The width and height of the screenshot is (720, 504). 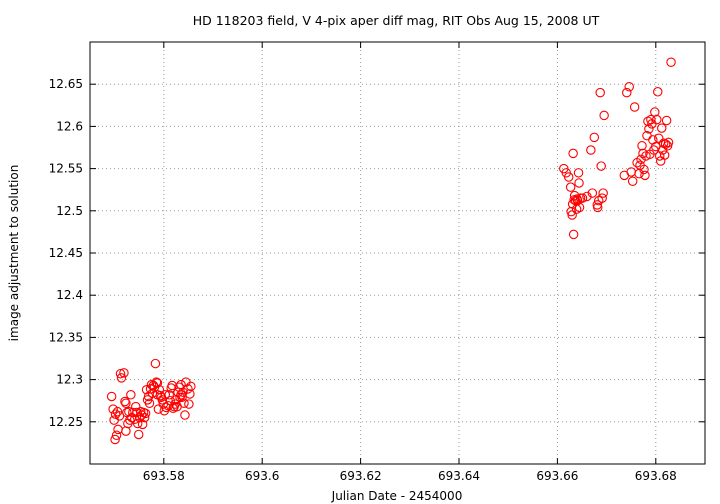 I want to click on x-tick-label: 693.68, so click(x=656, y=476).